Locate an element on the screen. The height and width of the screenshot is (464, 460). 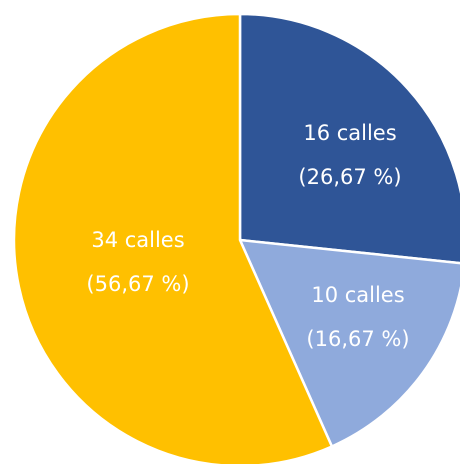
slice-percentage: (56,67 %) is located at coordinates (137, 284).